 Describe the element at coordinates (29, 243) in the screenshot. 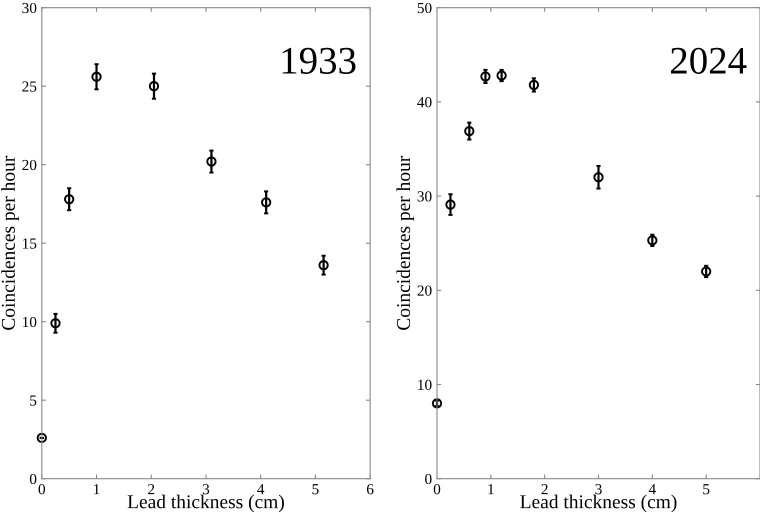

I see `y-tick-label: 15` at that location.